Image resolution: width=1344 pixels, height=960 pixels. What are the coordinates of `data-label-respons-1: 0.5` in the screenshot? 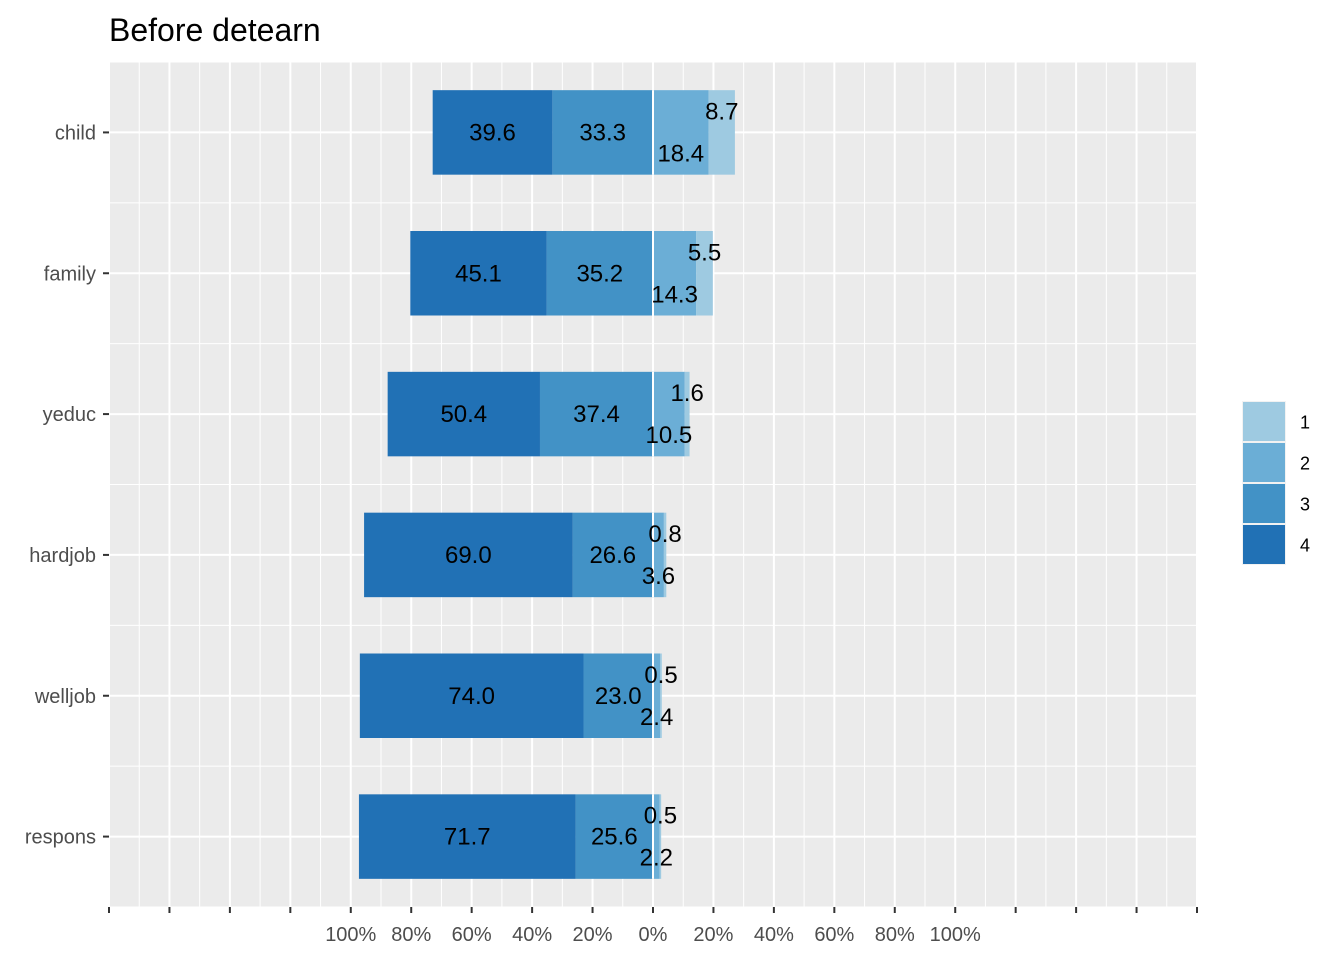 It's located at (660, 816).